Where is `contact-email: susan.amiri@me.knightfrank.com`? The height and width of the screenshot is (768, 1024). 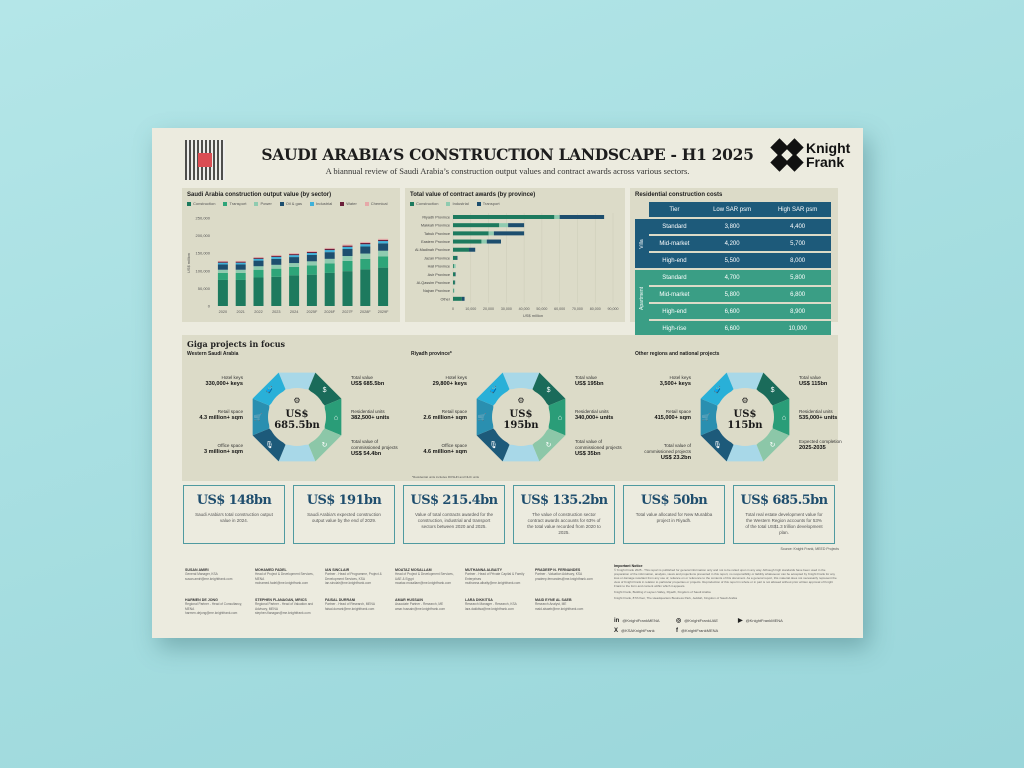
contact-email: susan.amiri@me.knightfrank.com is located at coordinates (209, 578).